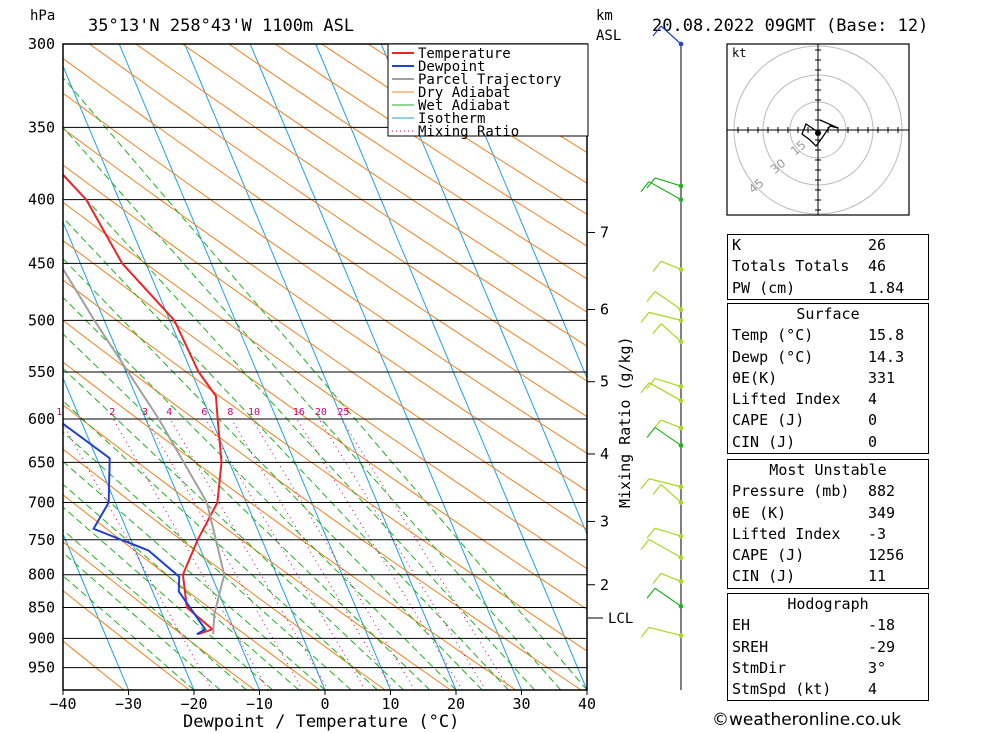  I want to click on hodograph-unit: kt, so click(739, 53).